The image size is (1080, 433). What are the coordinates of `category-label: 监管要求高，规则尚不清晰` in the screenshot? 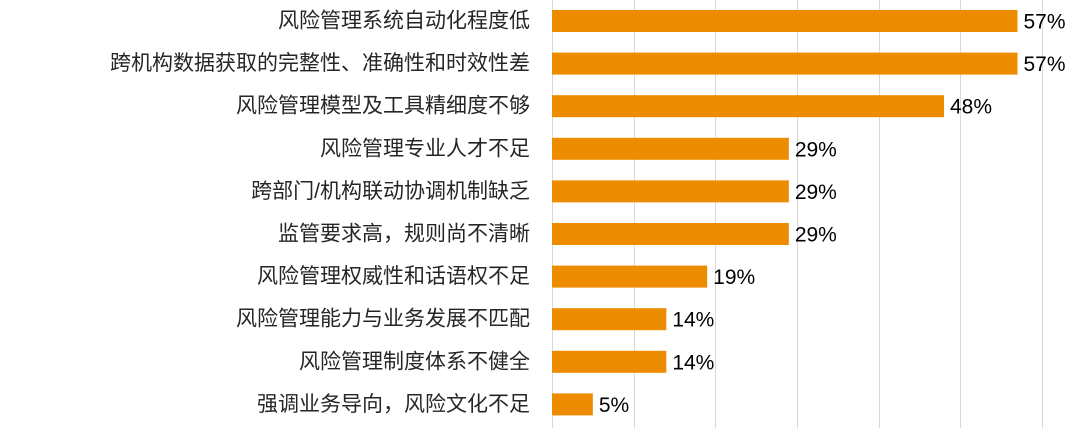 It's located at (404, 234).